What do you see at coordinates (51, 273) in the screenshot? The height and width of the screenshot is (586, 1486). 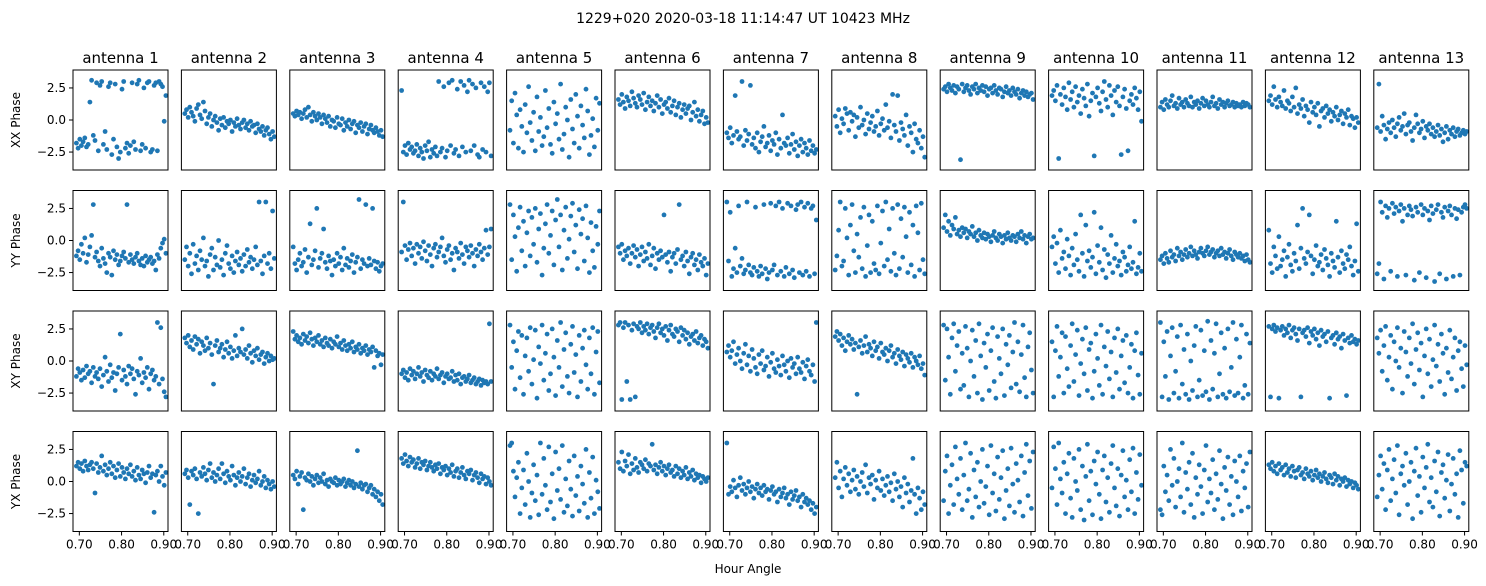 I see `y-tick-label: −2.5` at bounding box center [51, 273].